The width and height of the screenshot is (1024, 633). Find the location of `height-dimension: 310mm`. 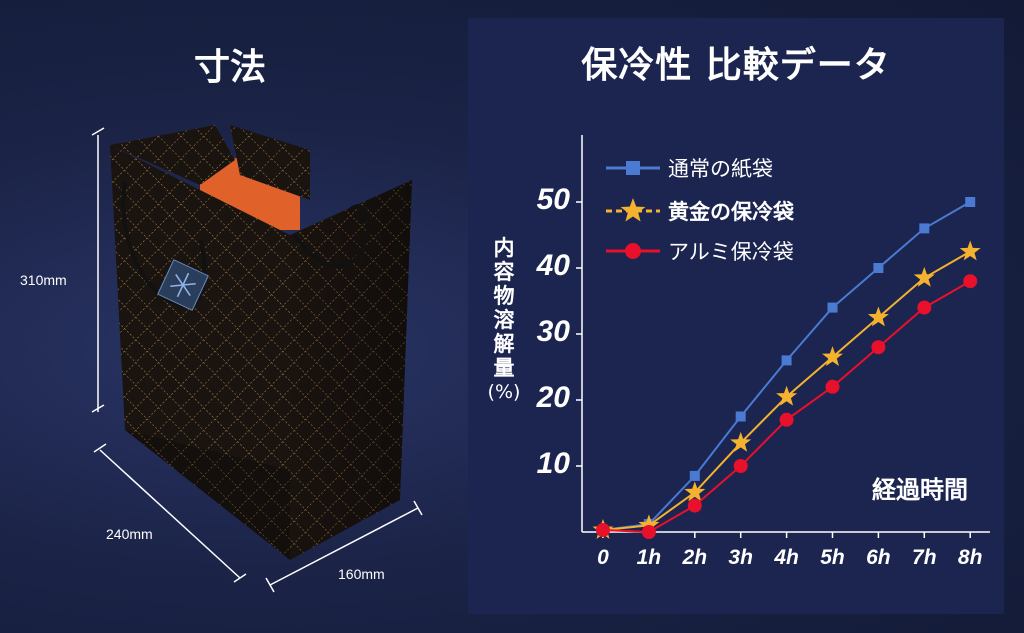

height-dimension: 310mm is located at coordinates (43, 280).